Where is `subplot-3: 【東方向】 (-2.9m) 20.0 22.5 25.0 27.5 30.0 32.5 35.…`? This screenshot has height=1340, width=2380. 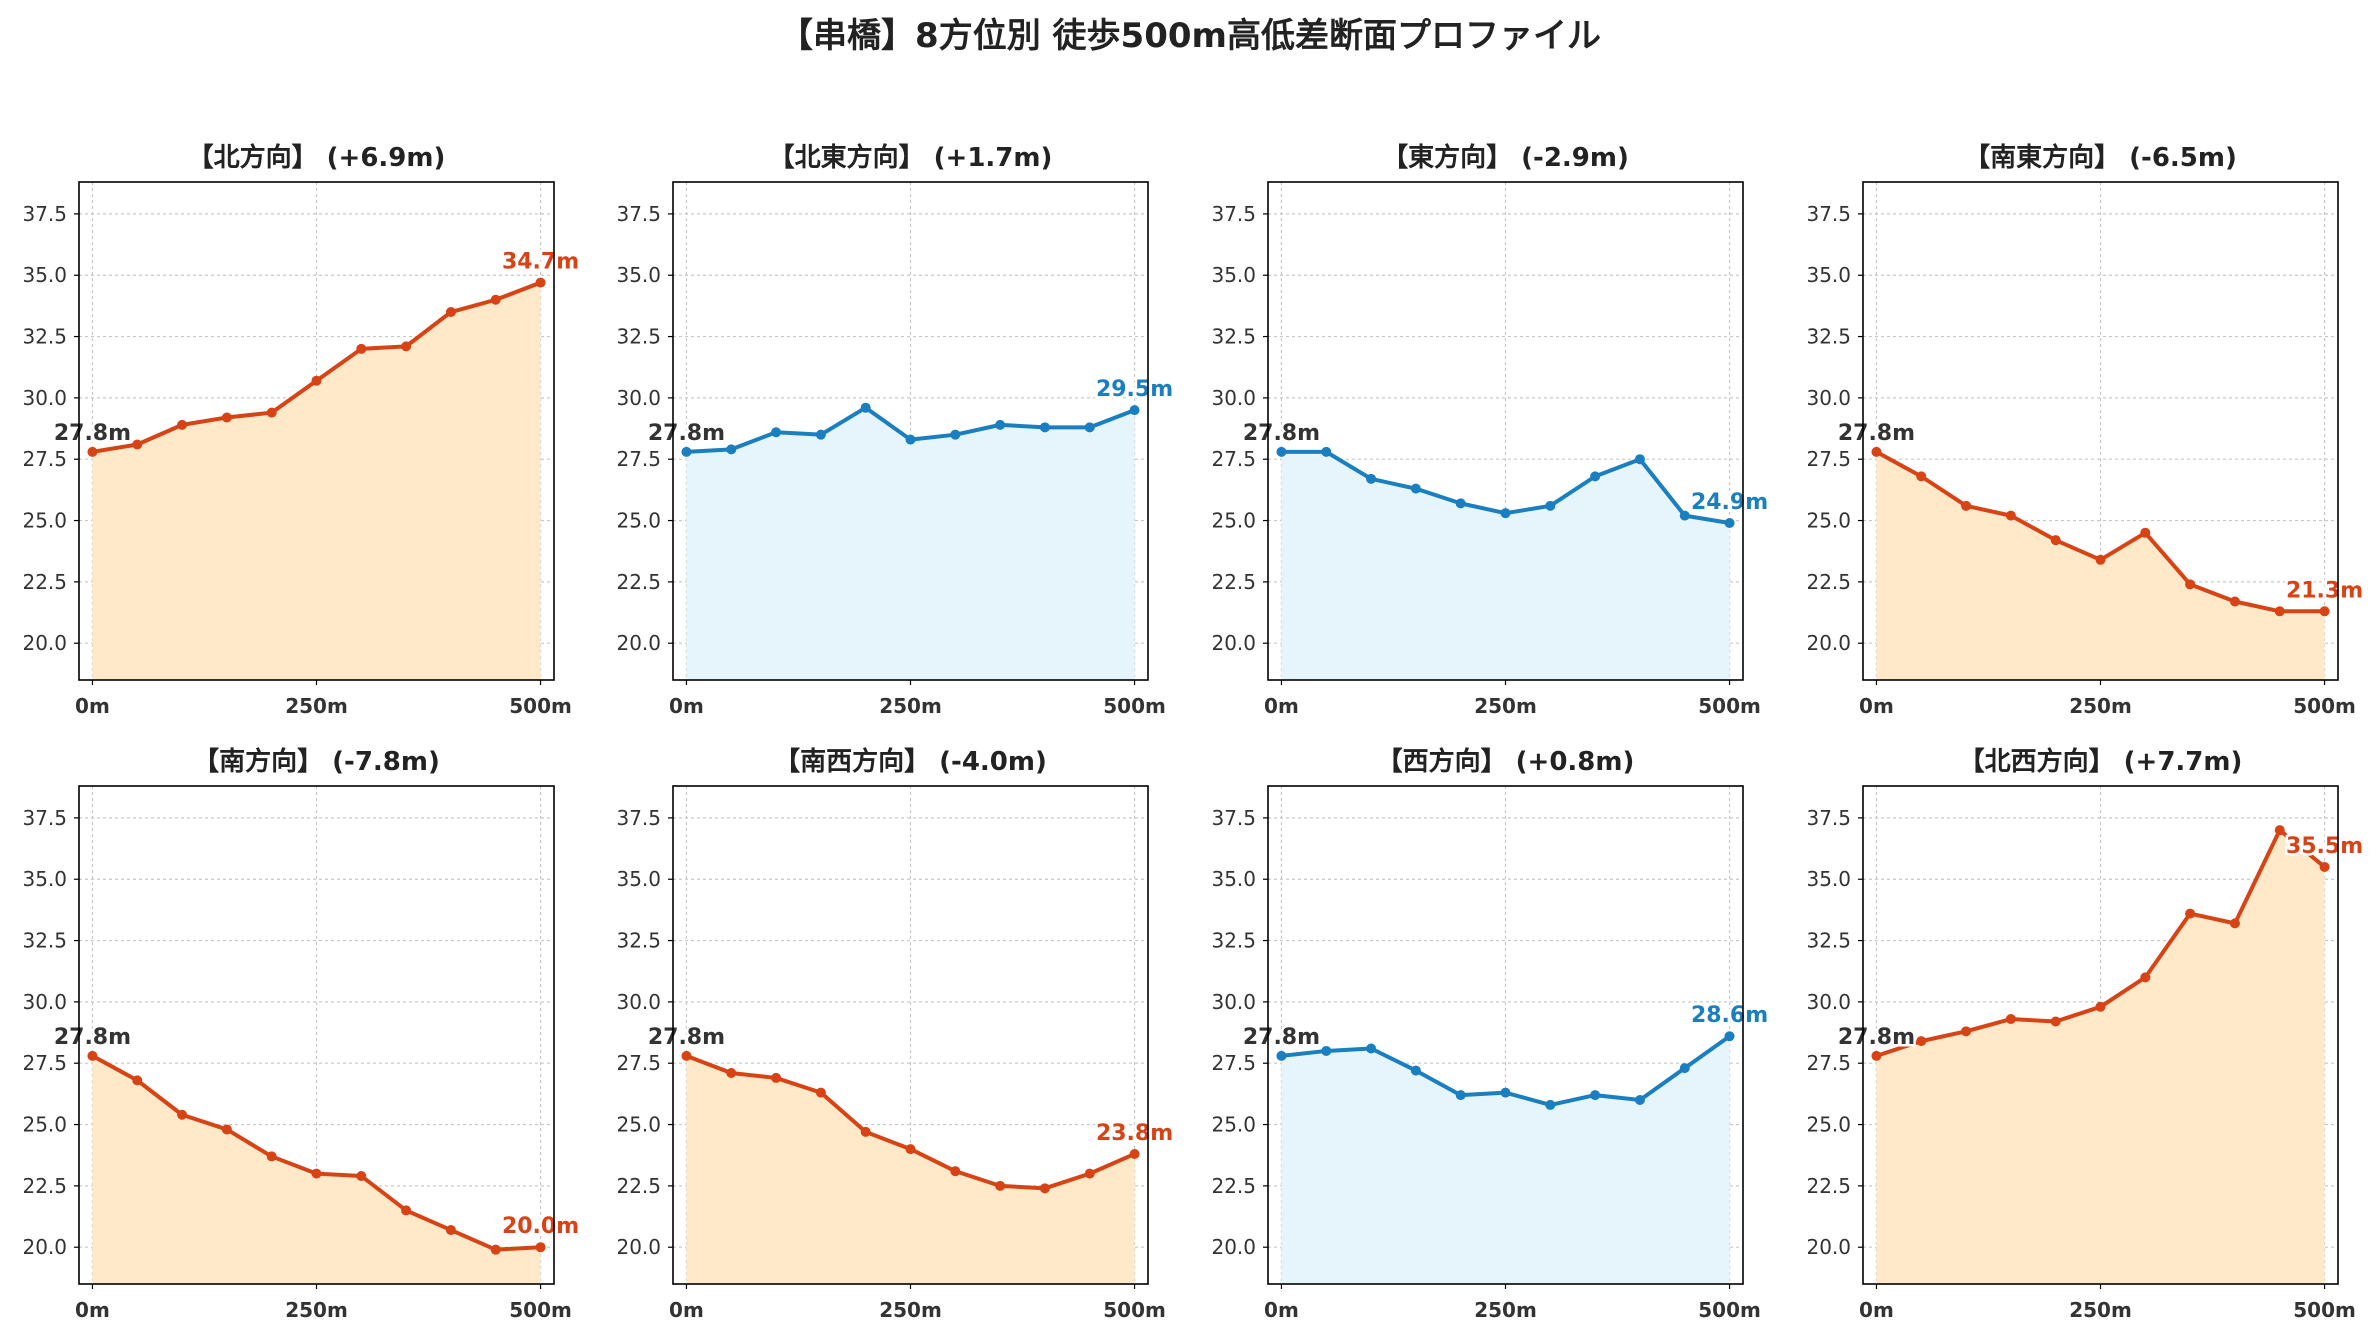 subplot-3: 【東方向】 (-2.9m) 20.0 22.5 25.0 27.5 30.0 32.5 35.… is located at coordinates (1490, 430).